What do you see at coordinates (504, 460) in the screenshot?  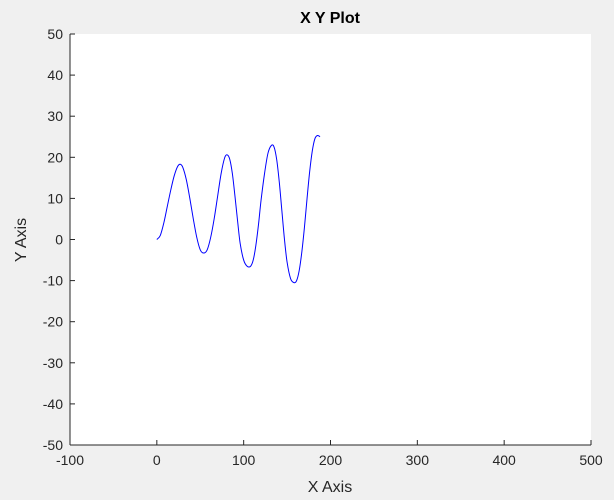 I see `x-tick-label: 400` at bounding box center [504, 460].